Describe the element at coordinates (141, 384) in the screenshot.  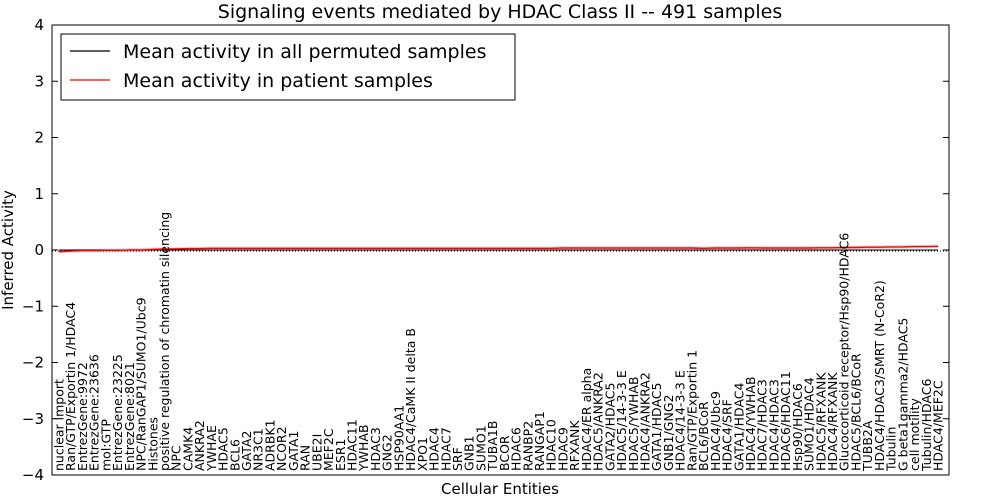
I see `x-category-label: NPC/RanGAP1/SUMO1/Ubc9` at that location.